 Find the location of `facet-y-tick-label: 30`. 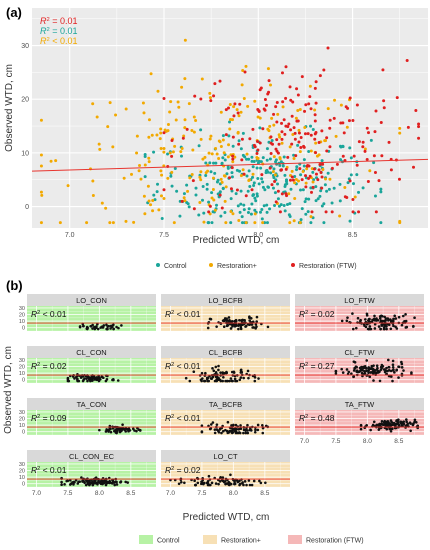

facet-y-tick-label: 30 is located at coordinates (22, 413).